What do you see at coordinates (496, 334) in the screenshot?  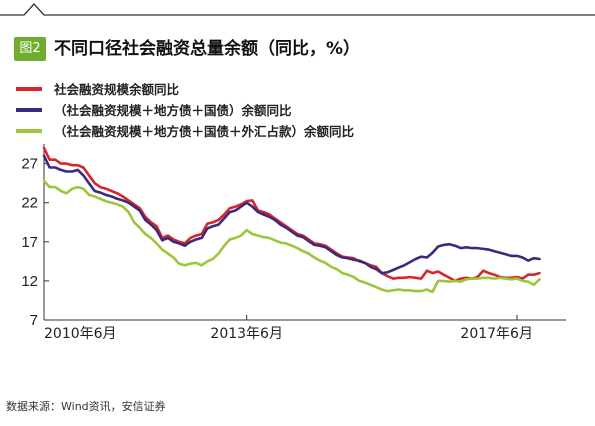 I see `x-tick-label: 2017年6月` at bounding box center [496, 334].